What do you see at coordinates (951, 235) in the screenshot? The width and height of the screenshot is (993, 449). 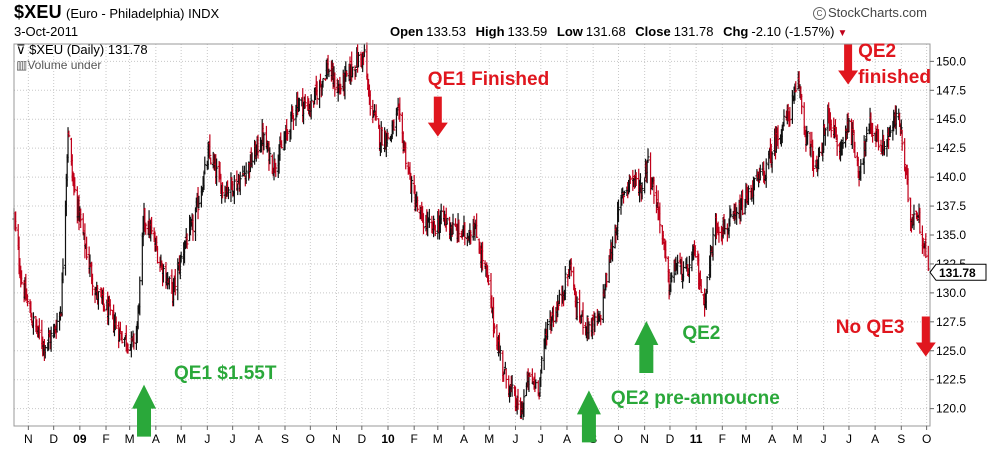 I see `y-tick-label: 135.0` at bounding box center [951, 235].